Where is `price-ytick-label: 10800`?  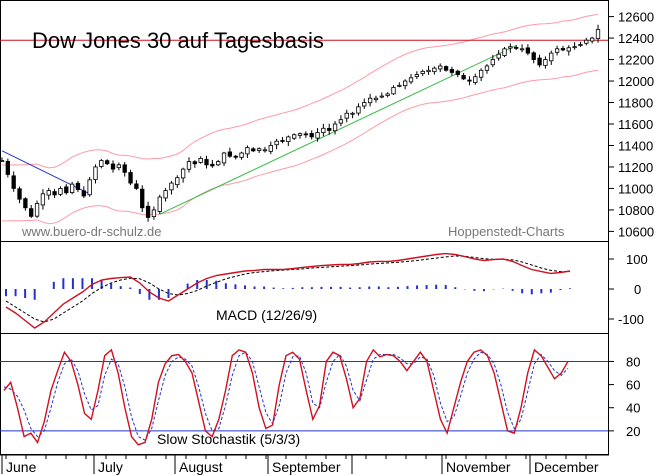 price-ytick-label: 10800 is located at coordinates (636, 210).